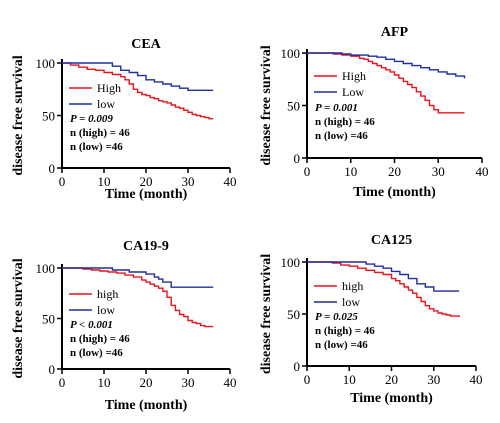  What do you see at coordinates (391, 240) in the screenshot?
I see `panel-title: CA125` at bounding box center [391, 240].